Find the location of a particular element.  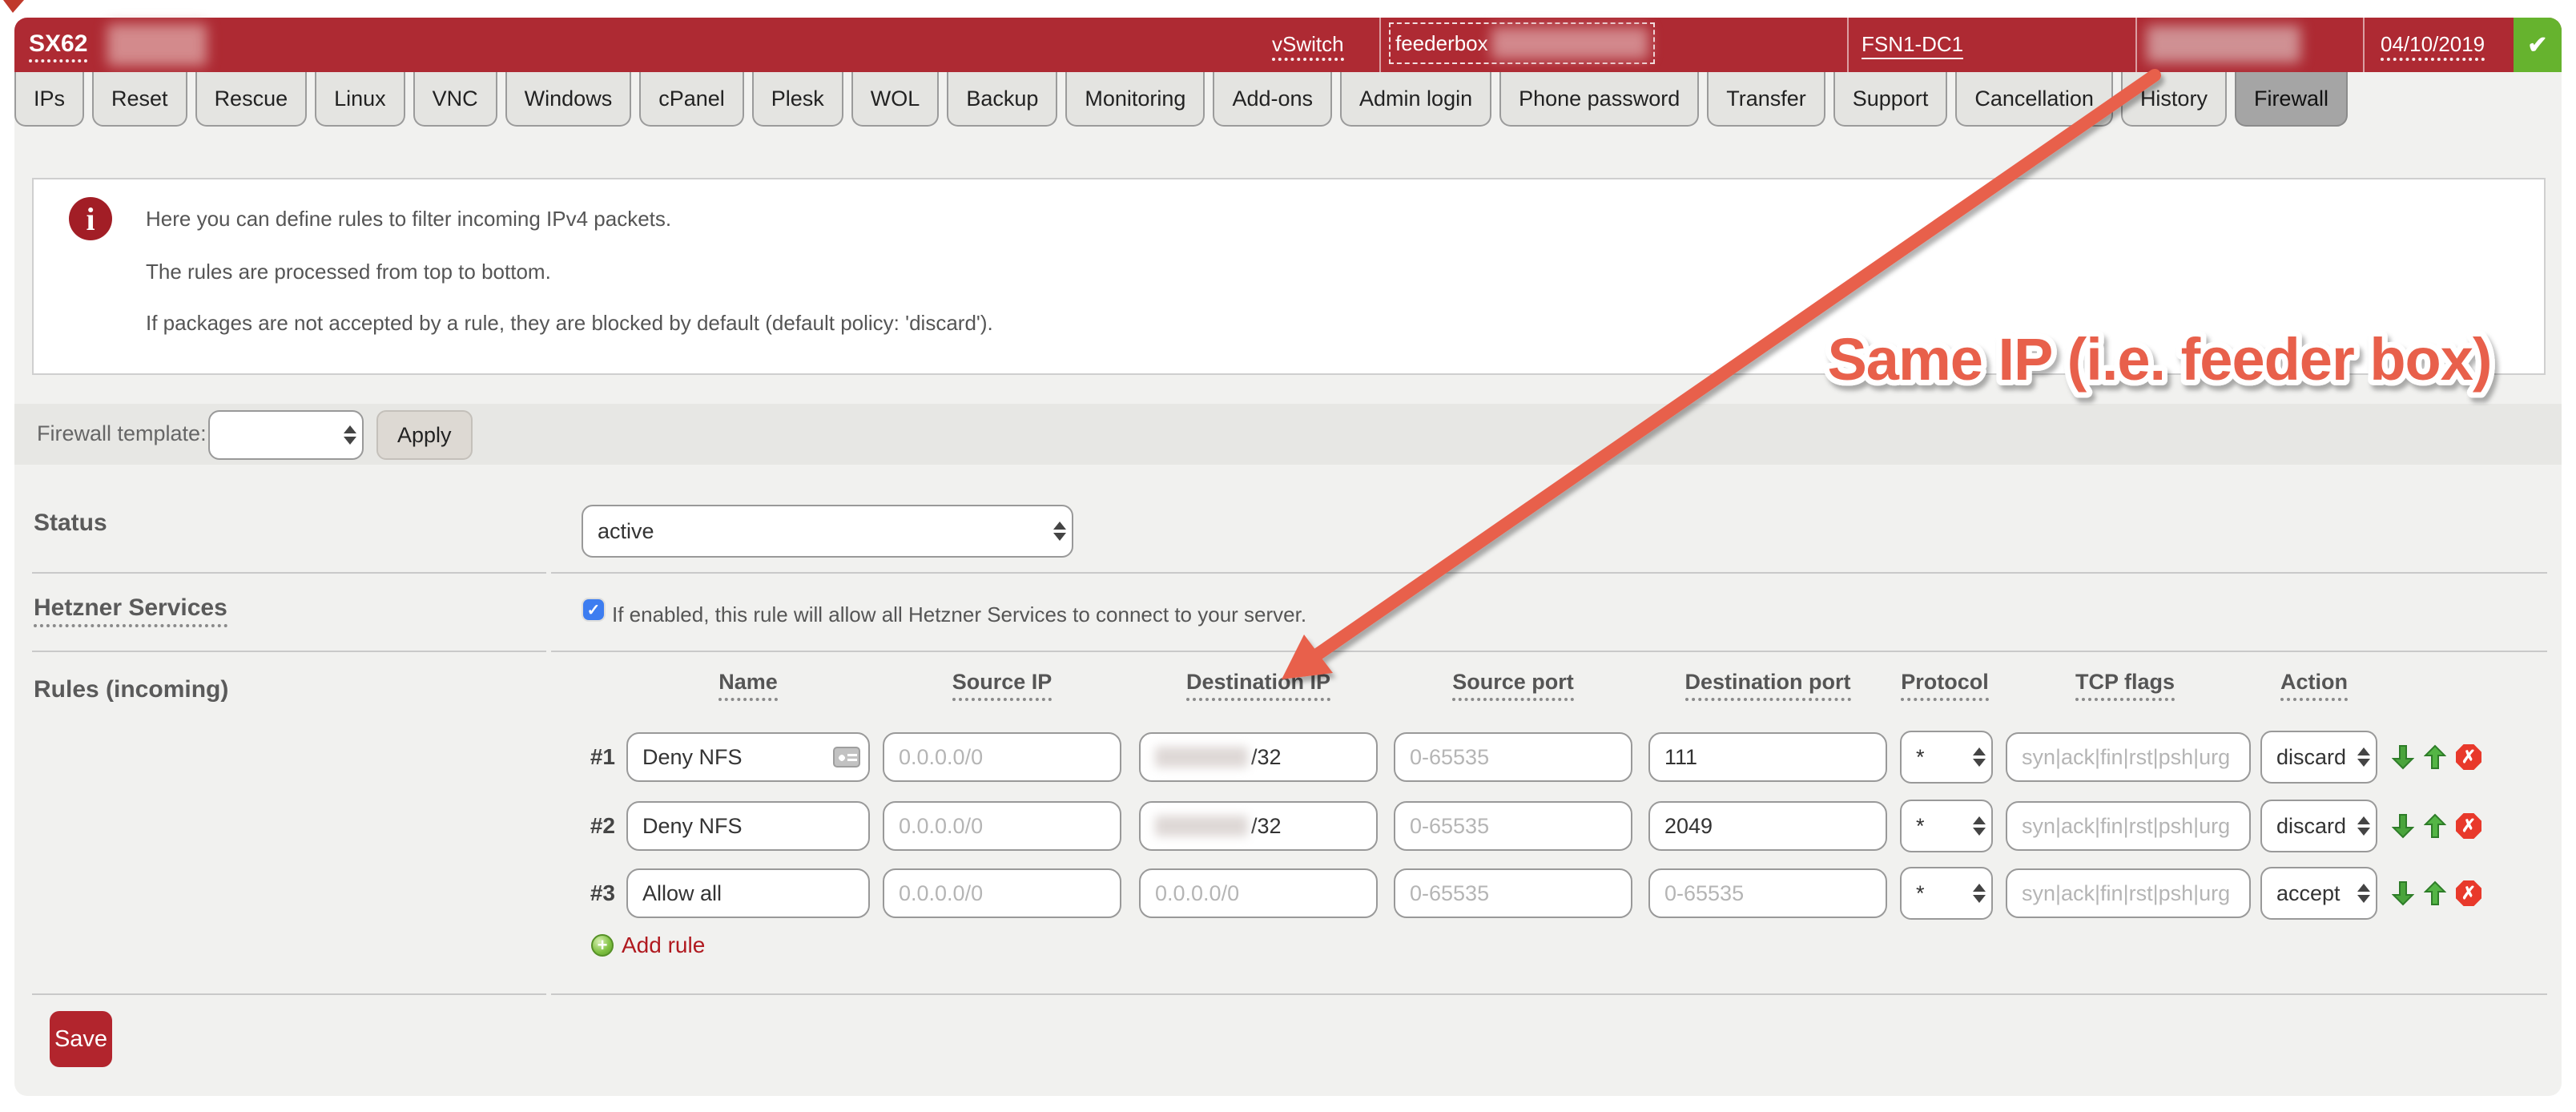

tab-add-ons: Add-ons is located at coordinates (1273, 99).